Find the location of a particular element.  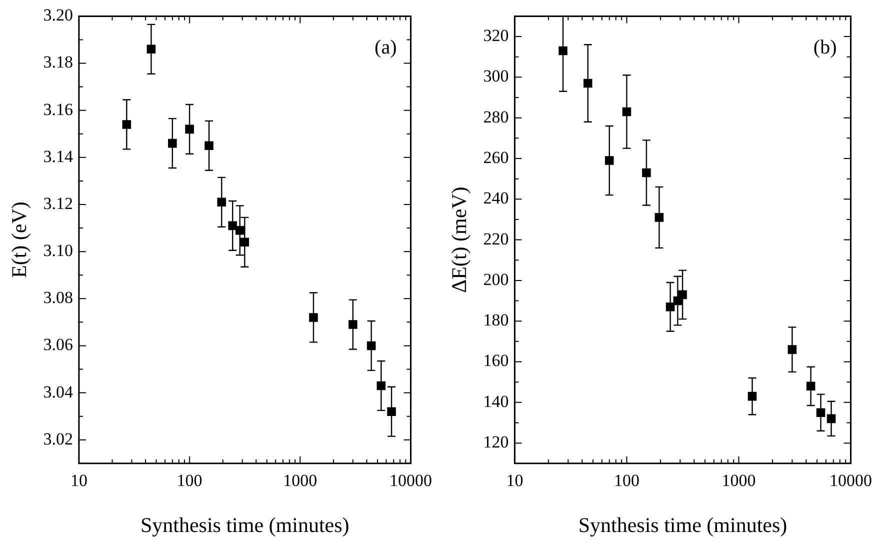

y-tick-label: 3.14 is located at coordinates (58, 156).